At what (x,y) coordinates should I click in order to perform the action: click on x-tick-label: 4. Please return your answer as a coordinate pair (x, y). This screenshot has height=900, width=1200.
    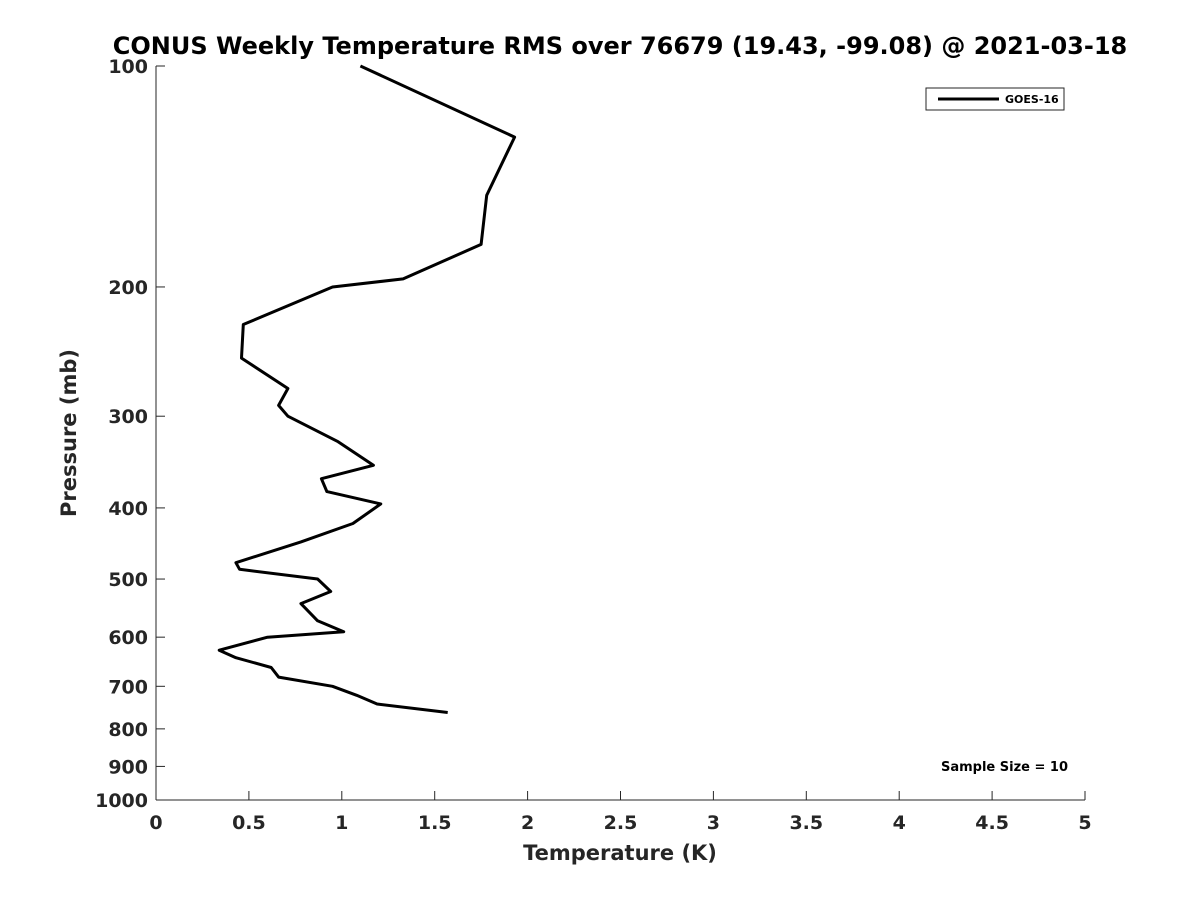
    Looking at the image, I should click on (899, 823).